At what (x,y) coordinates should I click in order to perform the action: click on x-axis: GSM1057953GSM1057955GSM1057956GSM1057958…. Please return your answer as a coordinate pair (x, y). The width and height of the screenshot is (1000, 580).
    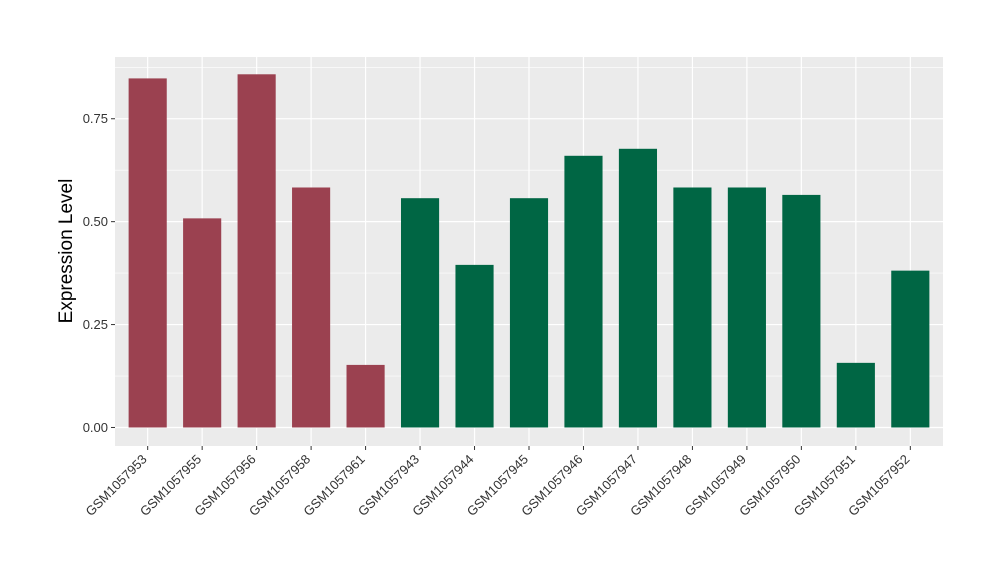
    Looking at the image, I should click on (497, 482).